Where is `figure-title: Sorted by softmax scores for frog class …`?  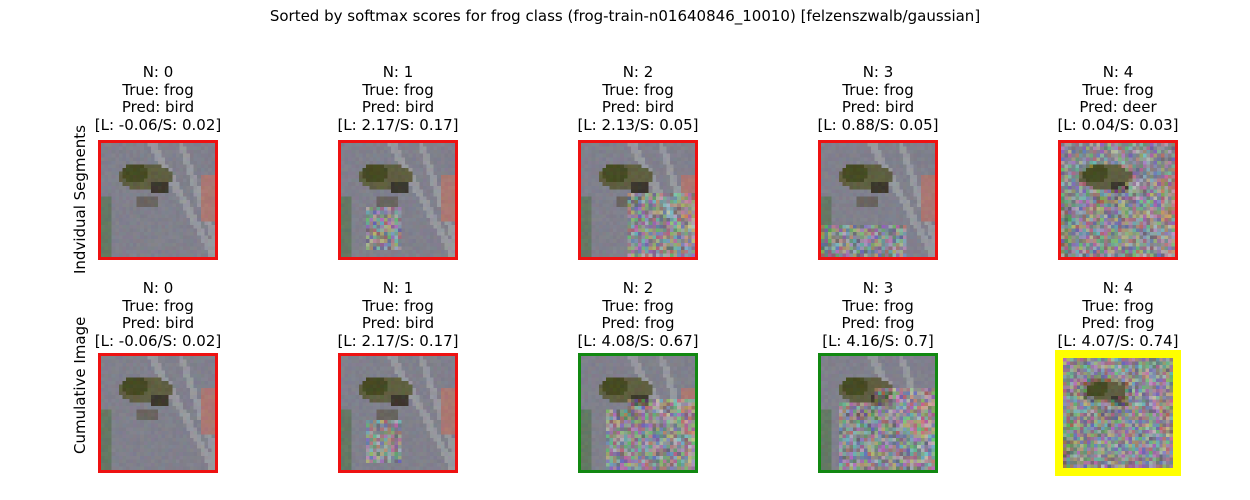
figure-title: Sorted by softmax scores for frog class … is located at coordinates (625, 16).